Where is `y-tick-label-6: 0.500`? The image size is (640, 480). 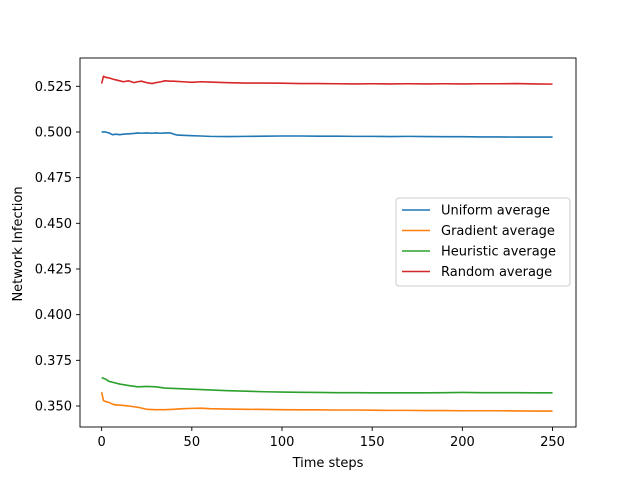 y-tick-label-6: 0.500 is located at coordinates (53, 132).